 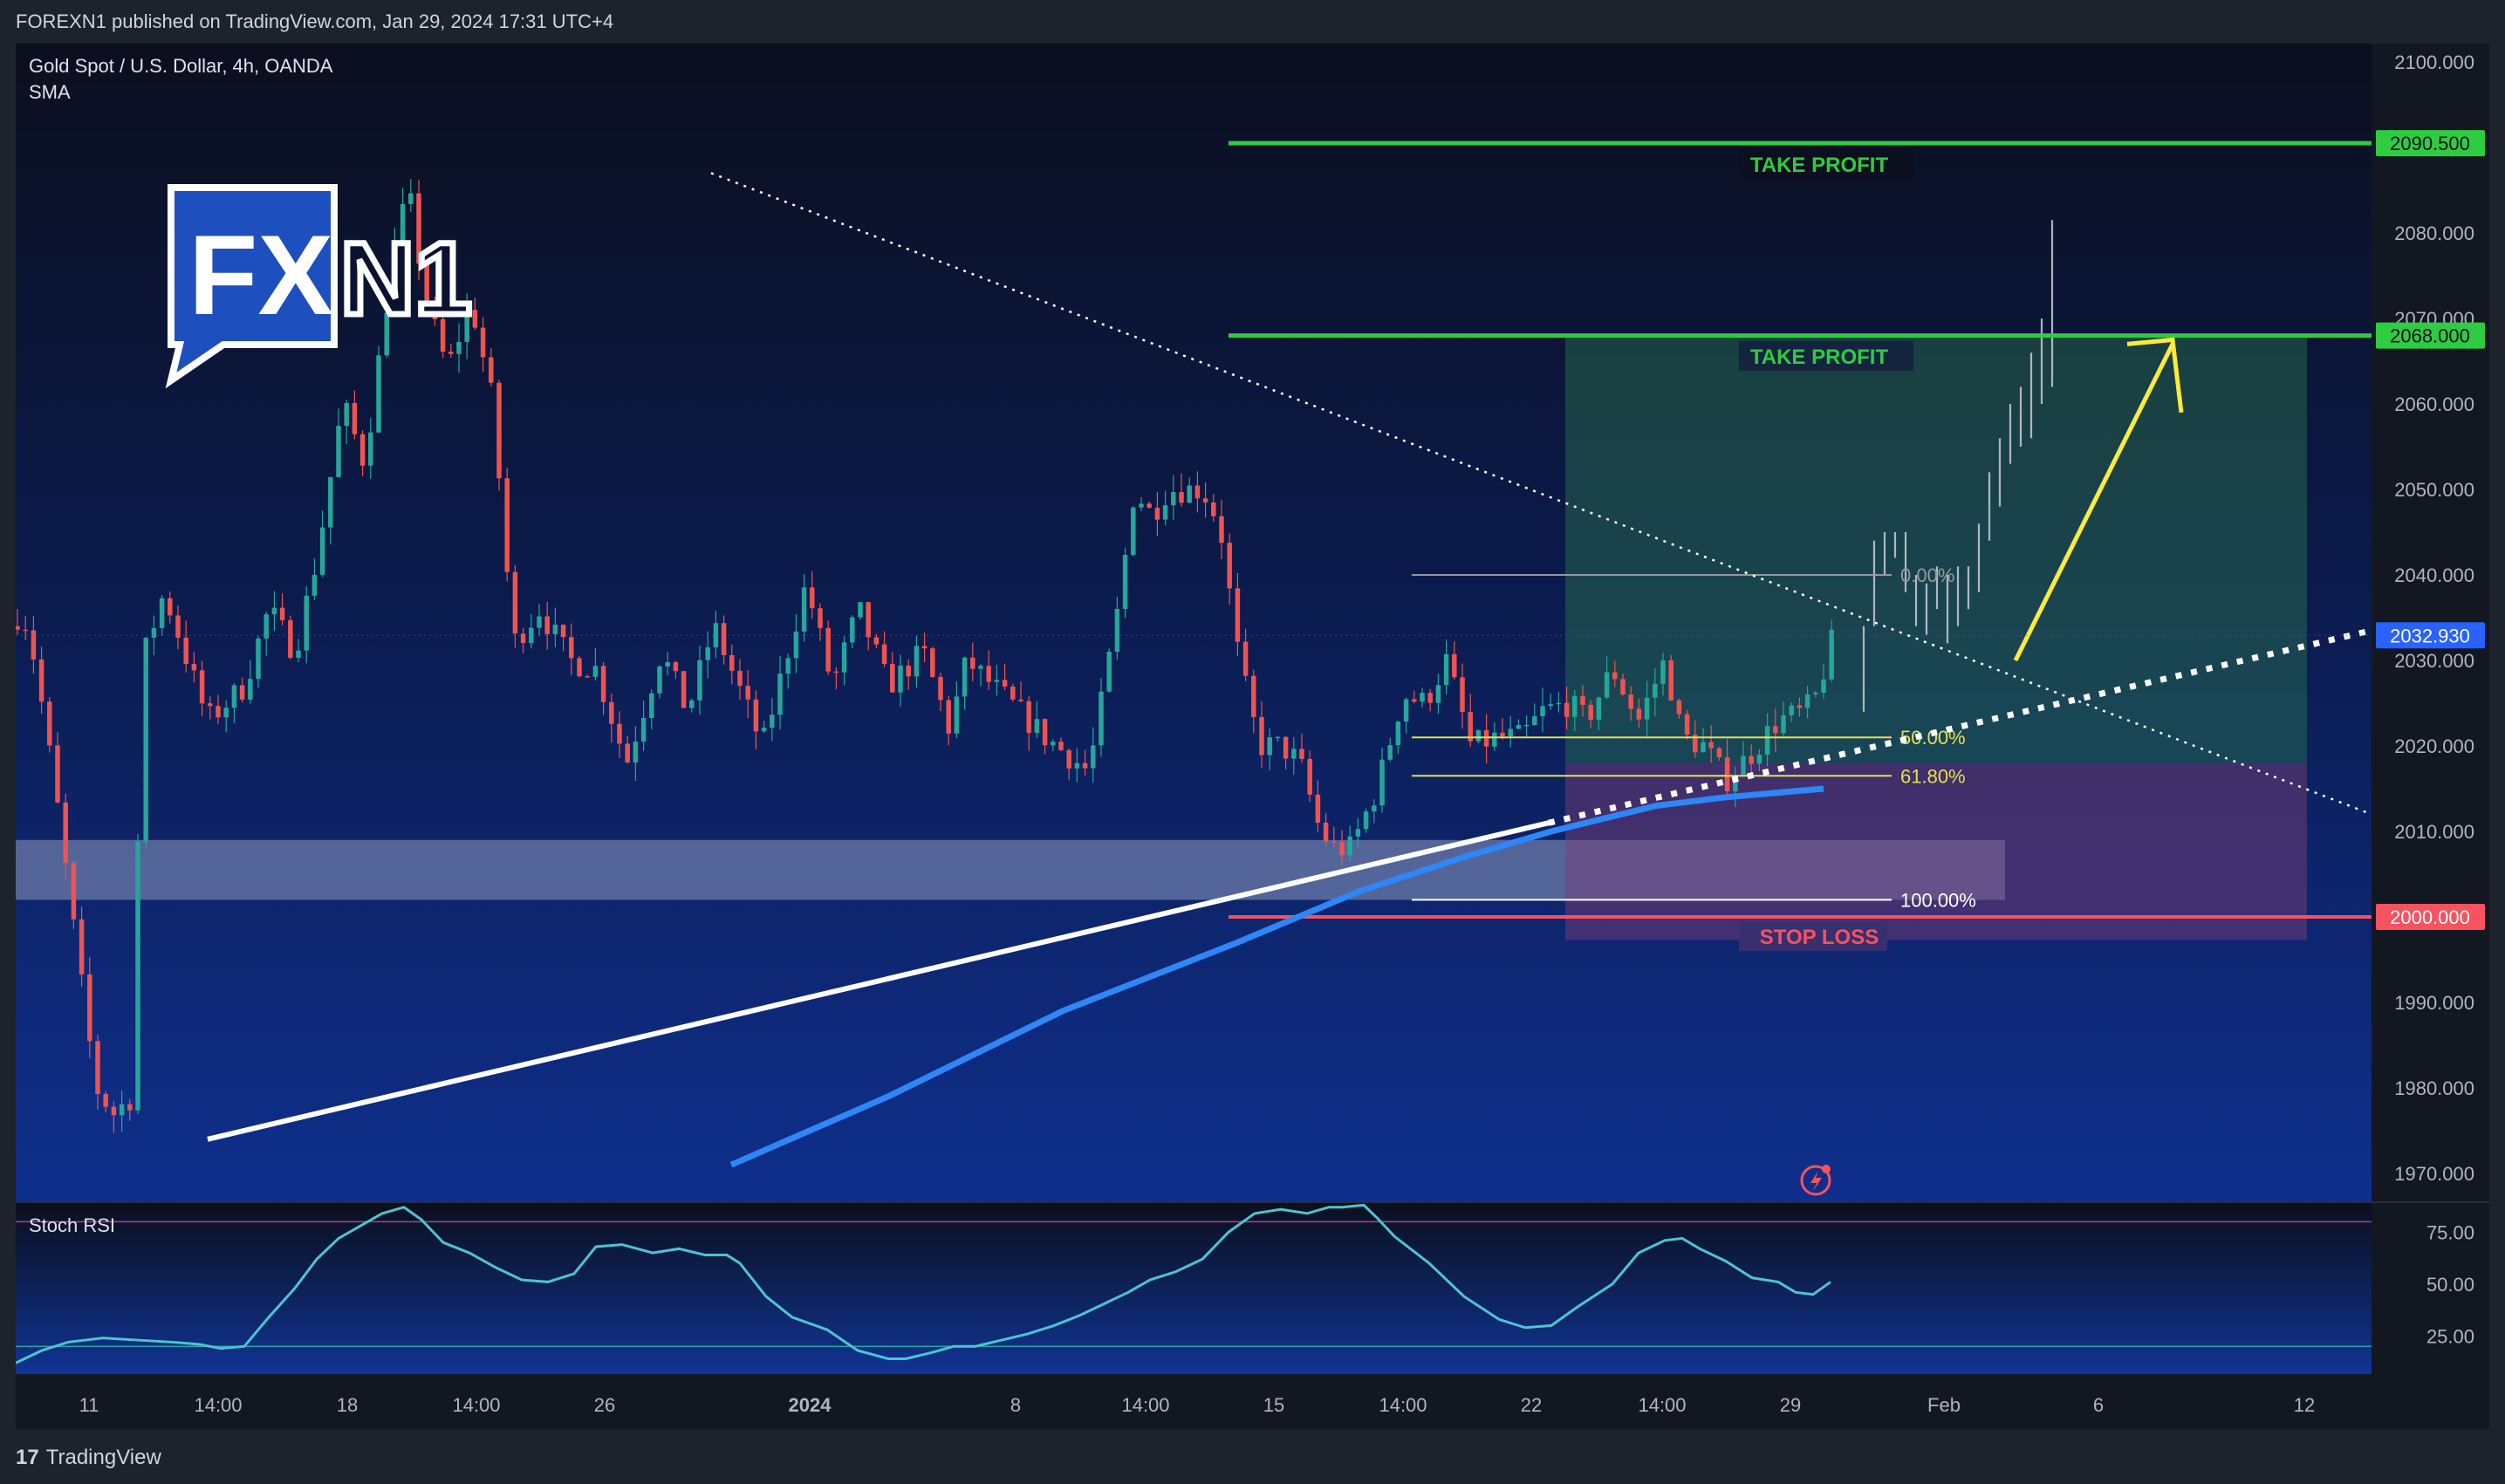 What do you see at coordinates (2434, 661) in the screenshot?
I see `price-tick-label: 2030.000` at bounding box center [2434, 661].